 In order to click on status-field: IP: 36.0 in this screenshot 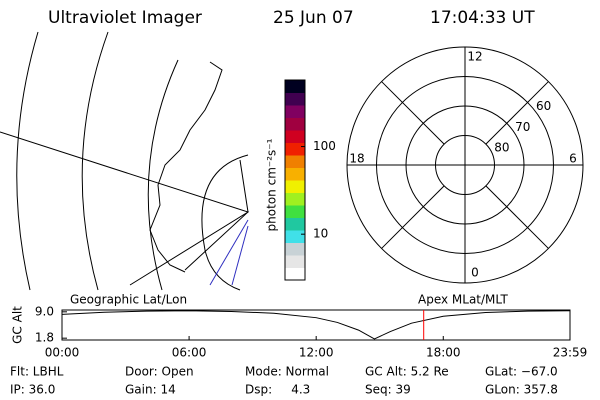, I will do `click(32, 390)`.